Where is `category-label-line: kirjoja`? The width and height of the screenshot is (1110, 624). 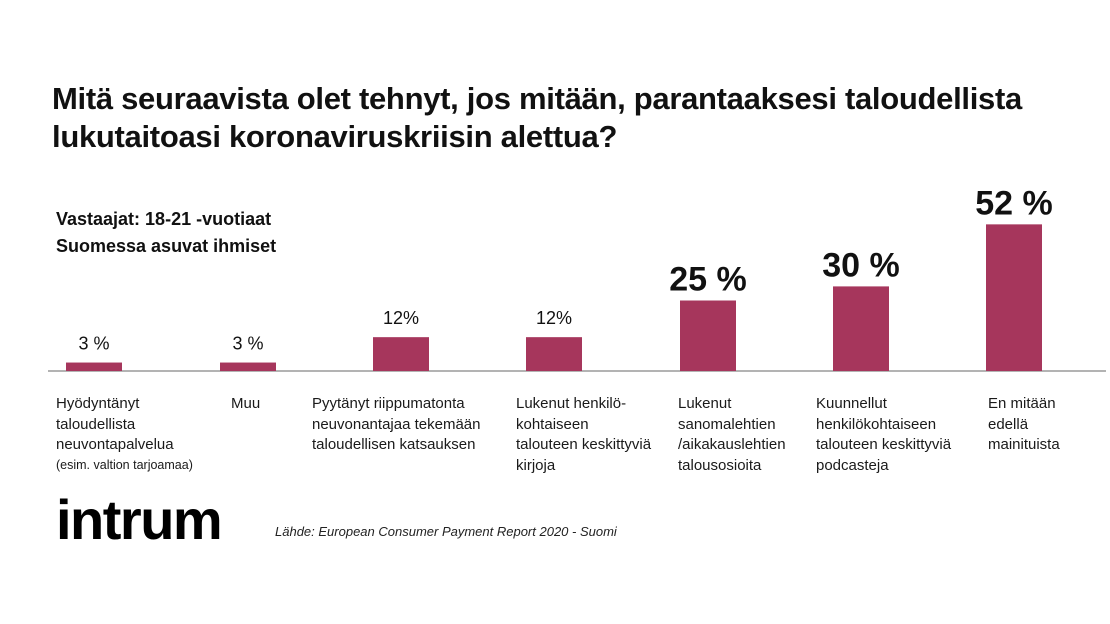 category-label-line: kirjoja is located at coordinates (536, 465).